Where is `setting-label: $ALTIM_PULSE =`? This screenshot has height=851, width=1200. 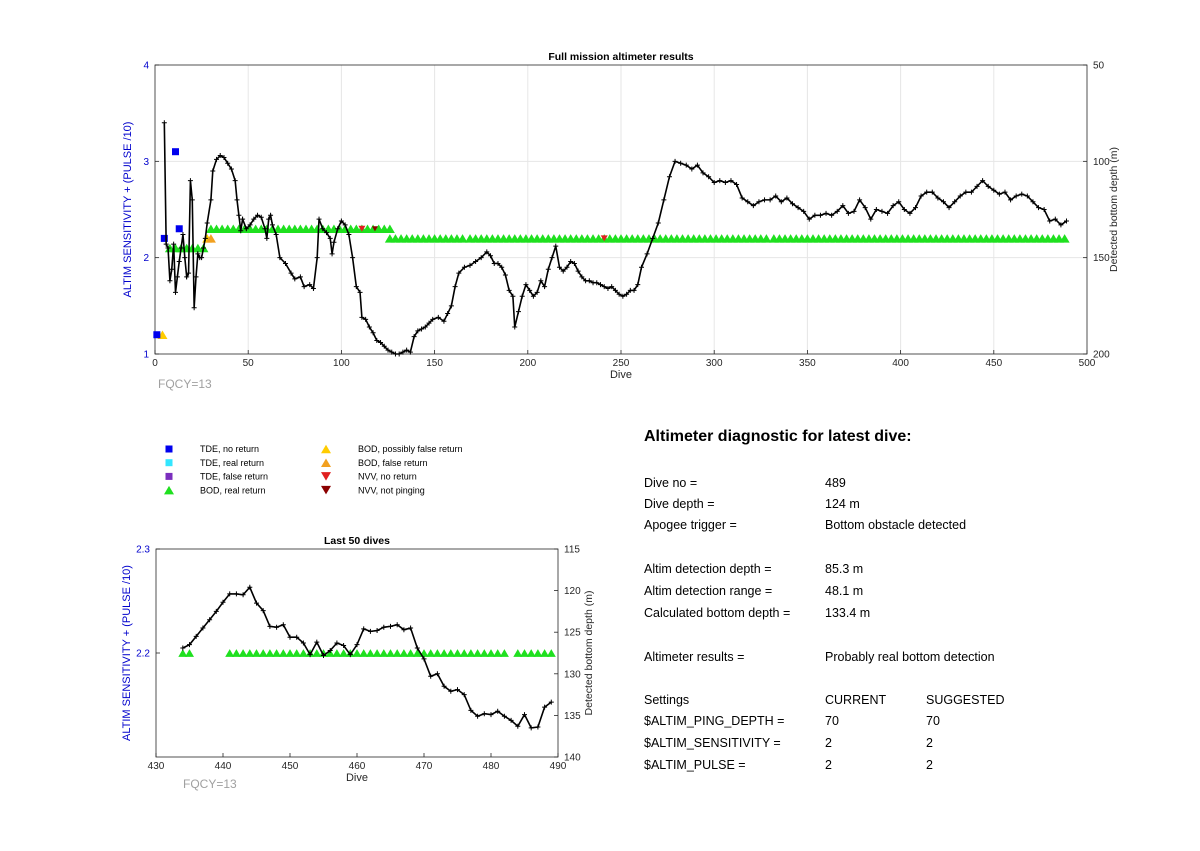
setting-label: $ALTIM_PULSE = is located at coordinates (695, 765).